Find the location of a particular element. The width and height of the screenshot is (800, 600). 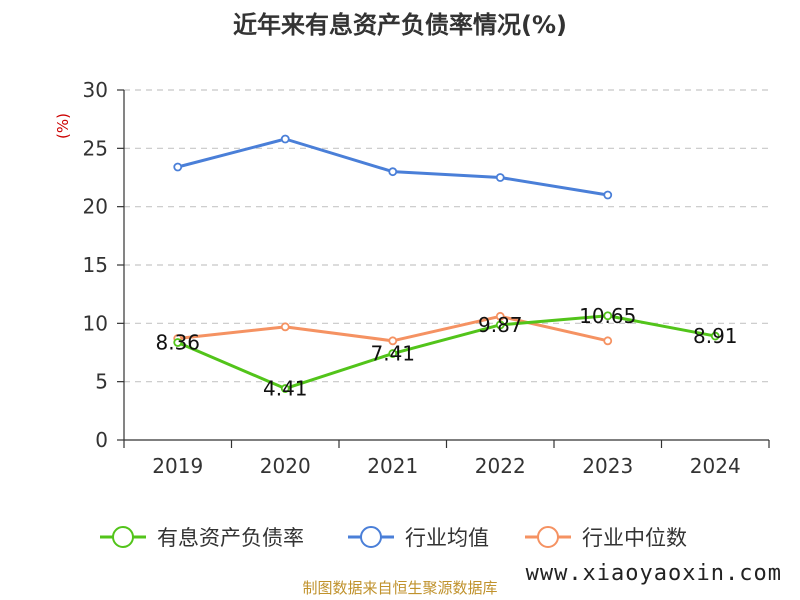

data-label: 8.36 is located at coordinates (177, 342).